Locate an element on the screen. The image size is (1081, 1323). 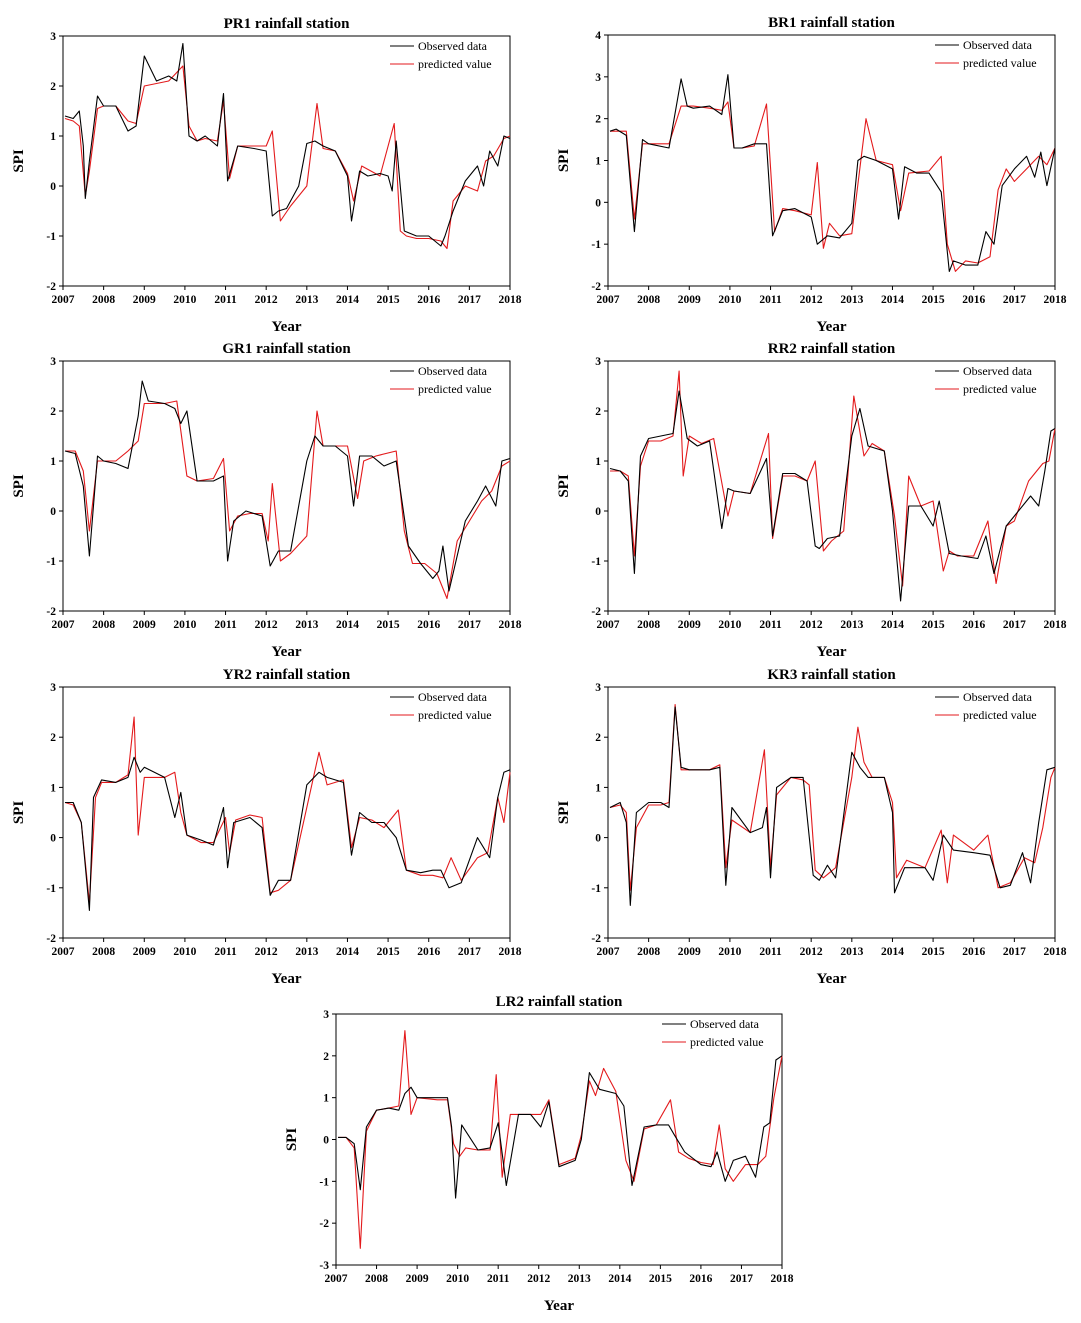
panel-3-x-tick-label: 2009 is located at coordinates (144, 625).